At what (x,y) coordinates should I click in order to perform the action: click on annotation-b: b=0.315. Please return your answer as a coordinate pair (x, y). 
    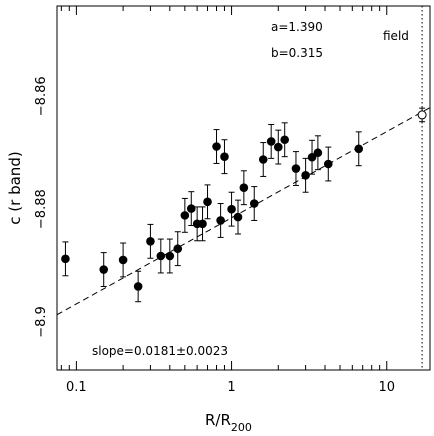
    Looking at the image, I should click on (297, 53).